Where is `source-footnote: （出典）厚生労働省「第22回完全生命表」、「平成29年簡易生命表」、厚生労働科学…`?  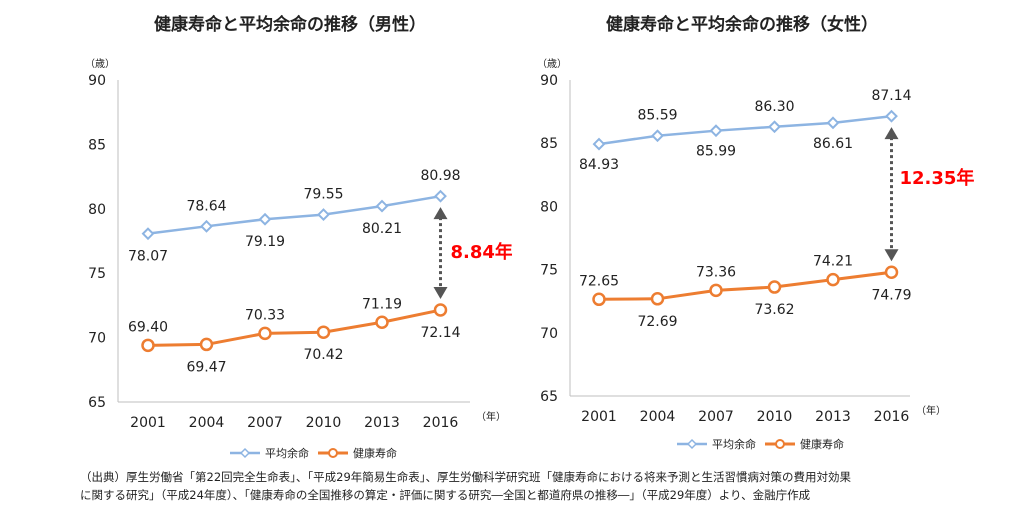
source-footnote: （出典）厚生労働省「第22回完全生命表」、「平成29年簡易生命表」、厚生労働科学… is located at coordinates (545, 486).